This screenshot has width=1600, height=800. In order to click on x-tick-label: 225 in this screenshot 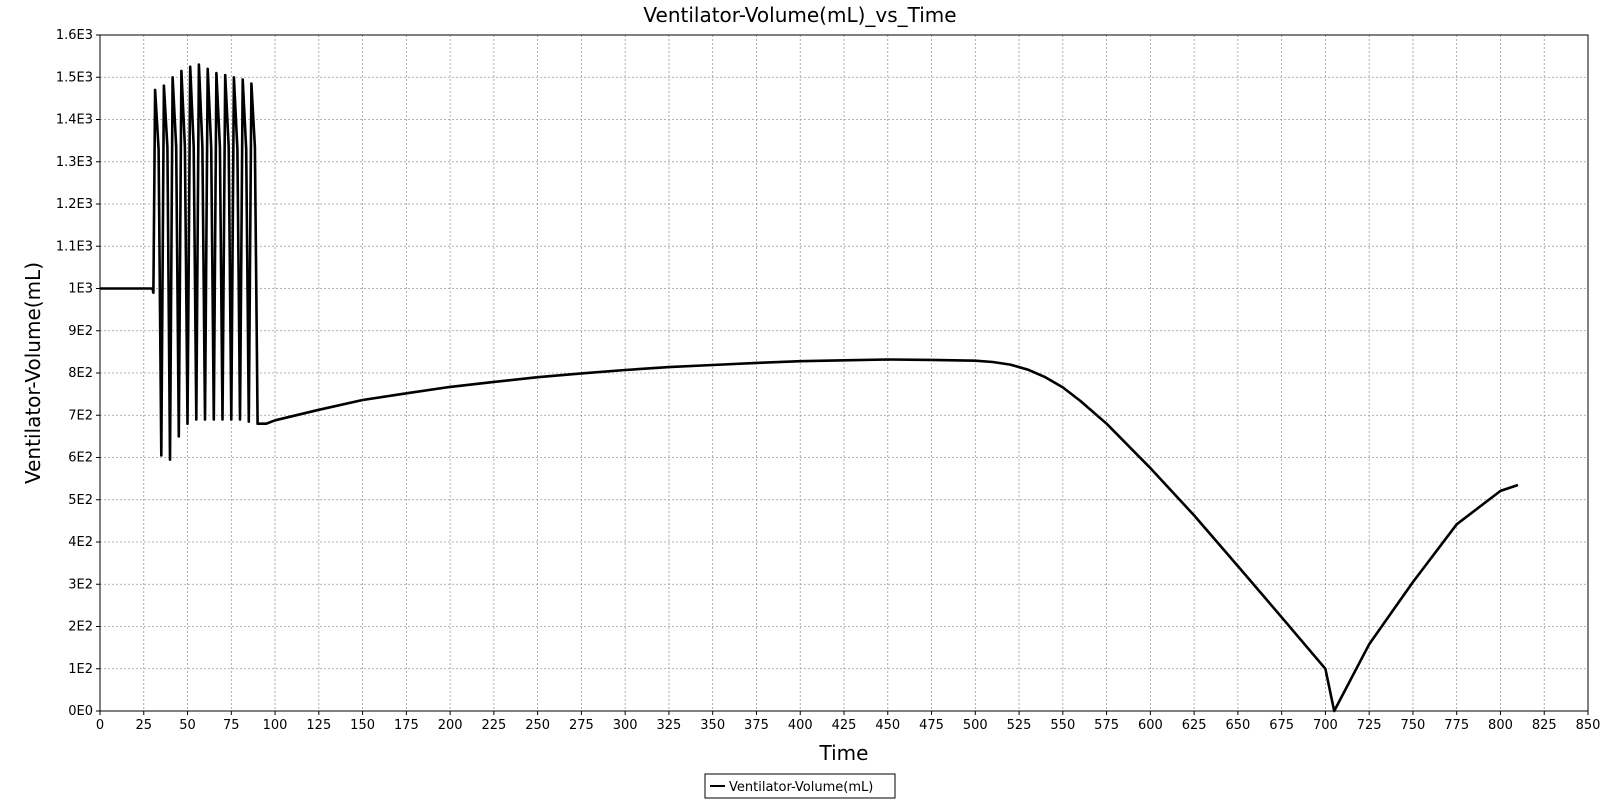, I will do `click(493, 725)`.